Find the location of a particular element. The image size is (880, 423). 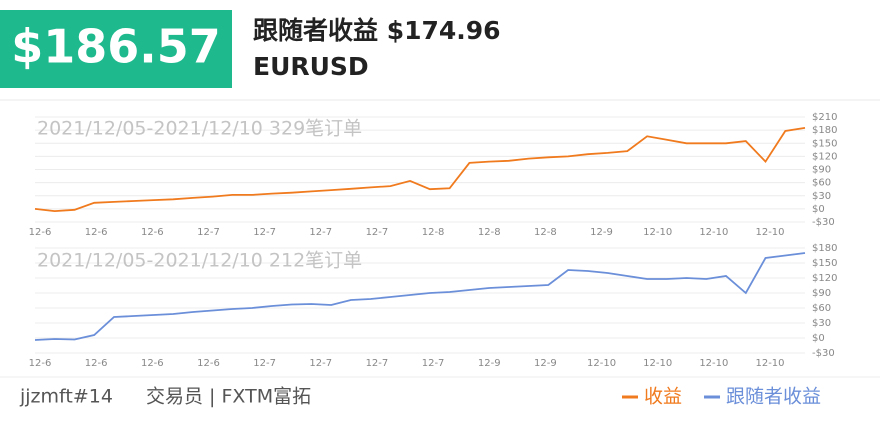

amount: $186.57 is located at coordinates (116, 47).